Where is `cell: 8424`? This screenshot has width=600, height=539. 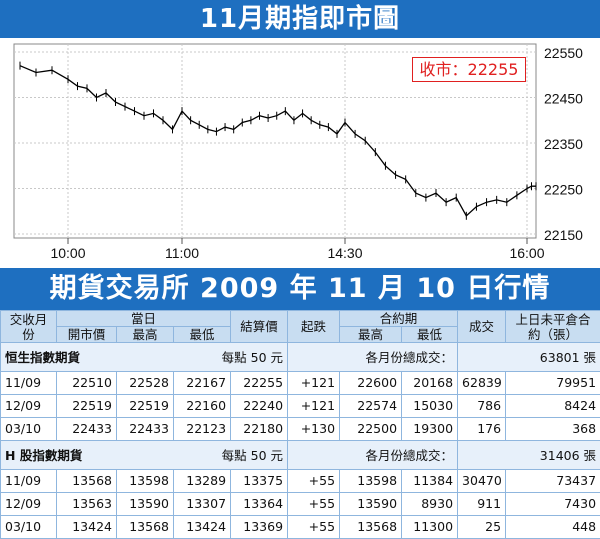
cell: 8424 is located at coordinates (552, 405).